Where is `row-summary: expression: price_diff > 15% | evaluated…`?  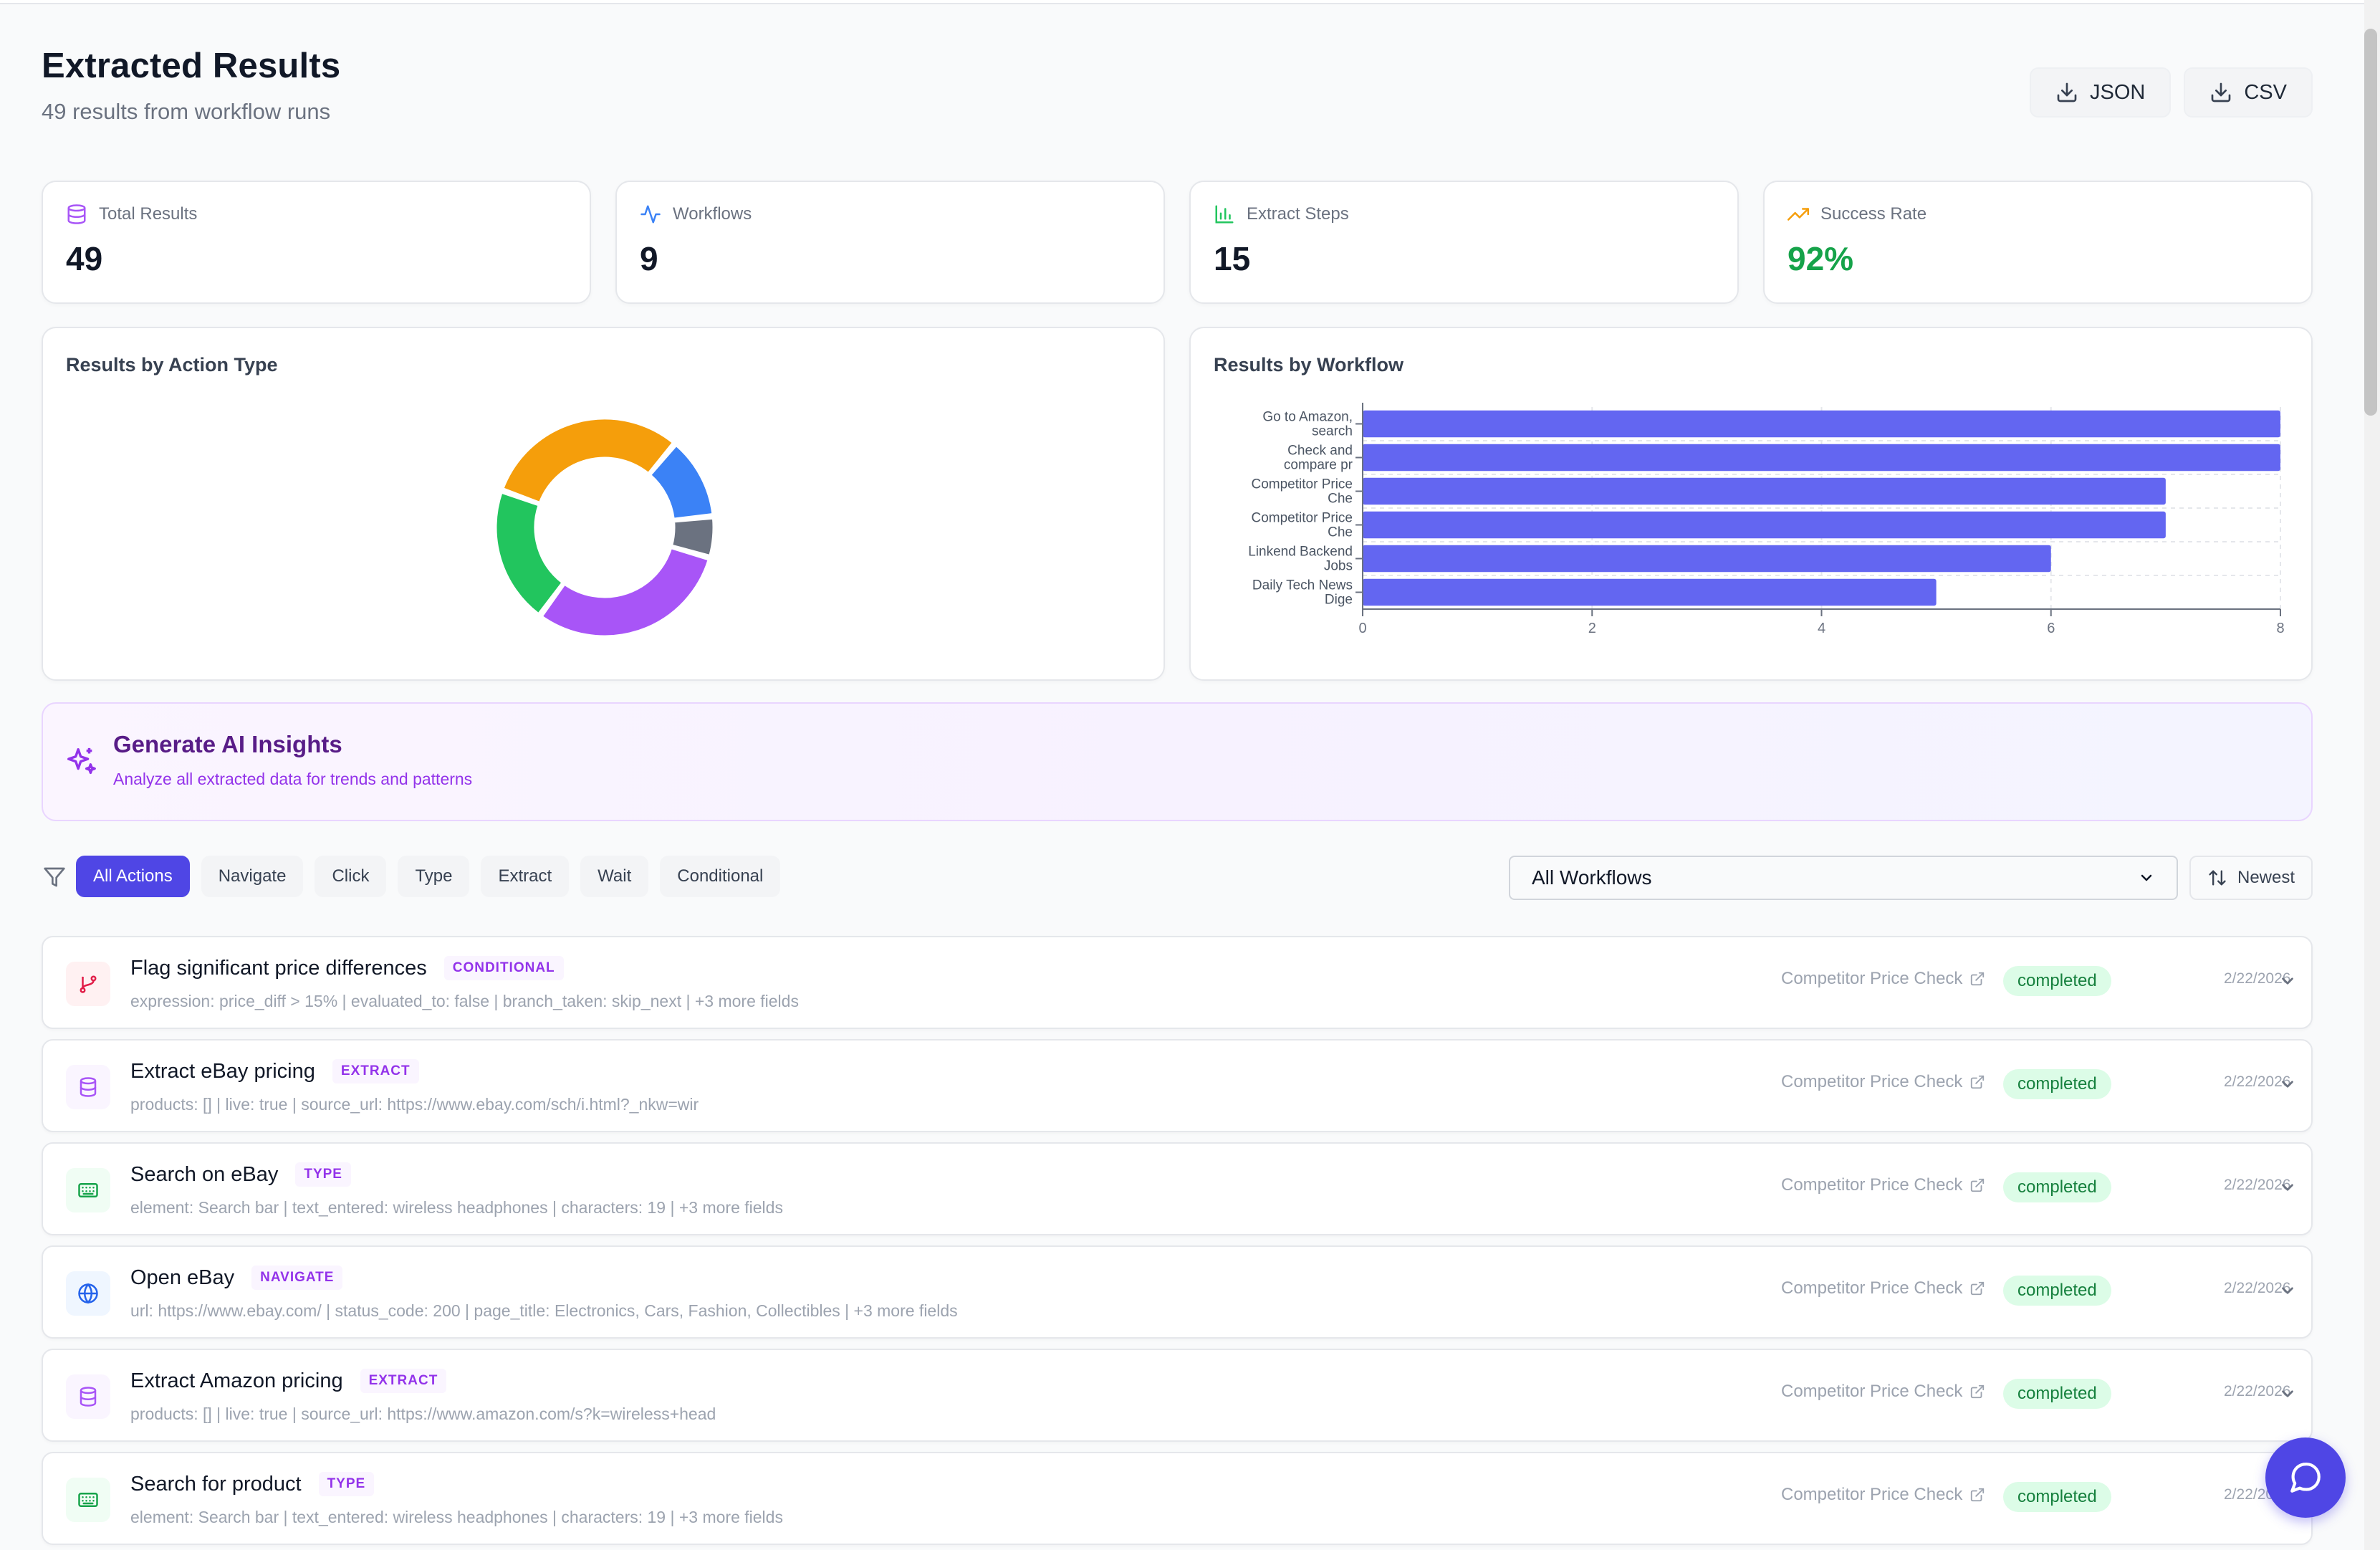 row-summary: expression: price_diff > 15% | evaluated… is located at coordinates (464, 1001).